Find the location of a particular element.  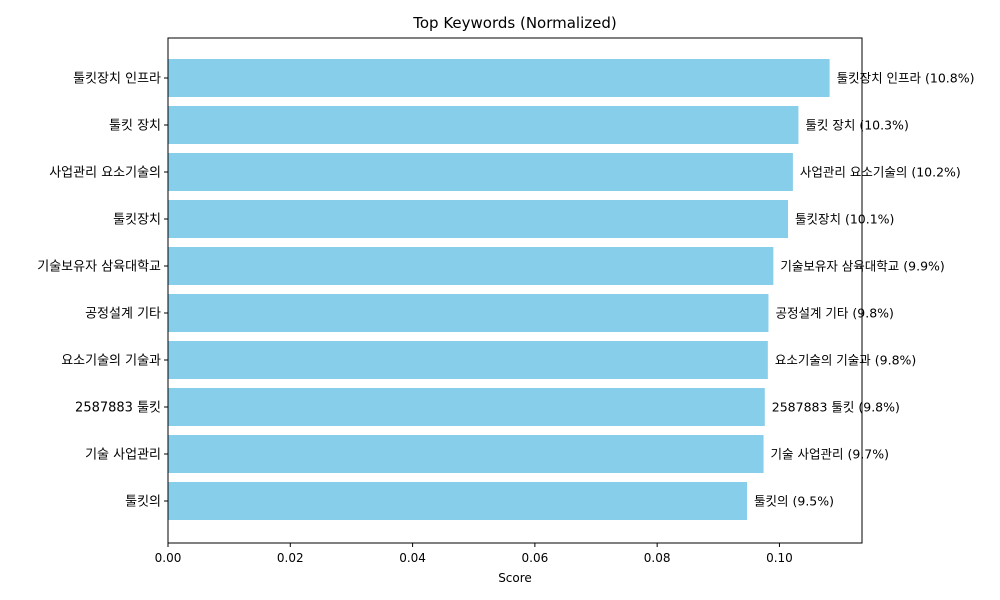

x-tick-label: 0.08 is located at coordinates (657, 558).